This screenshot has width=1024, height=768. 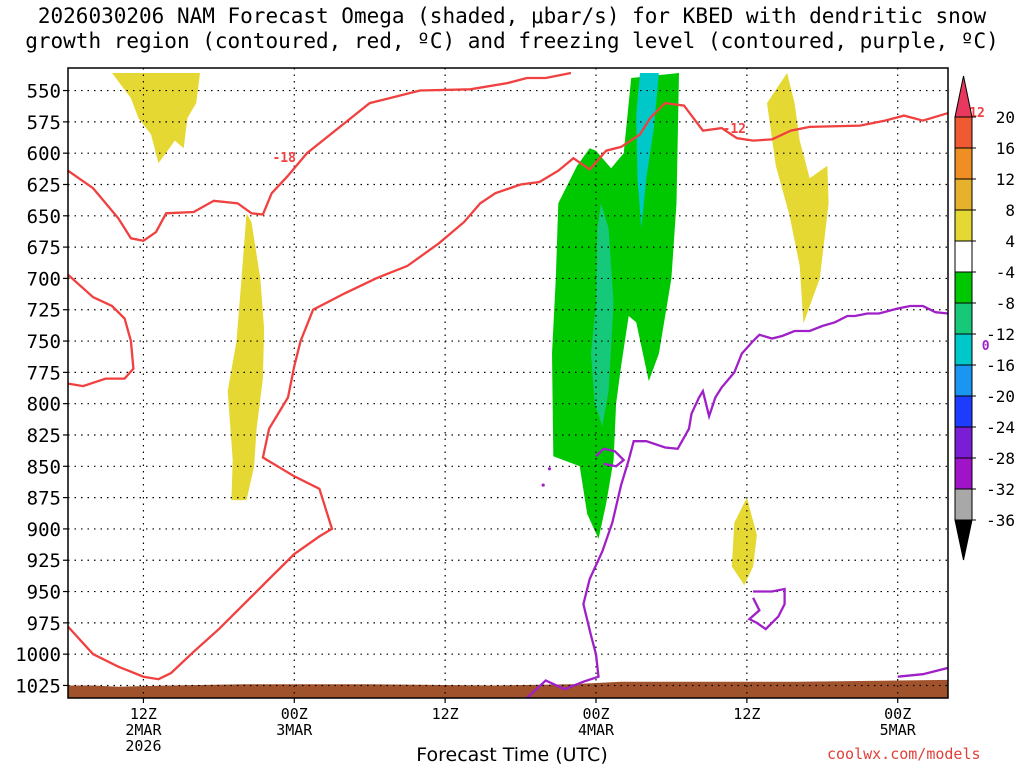 I want to click on y-tick-label: 825, so click(x=44, y=436).